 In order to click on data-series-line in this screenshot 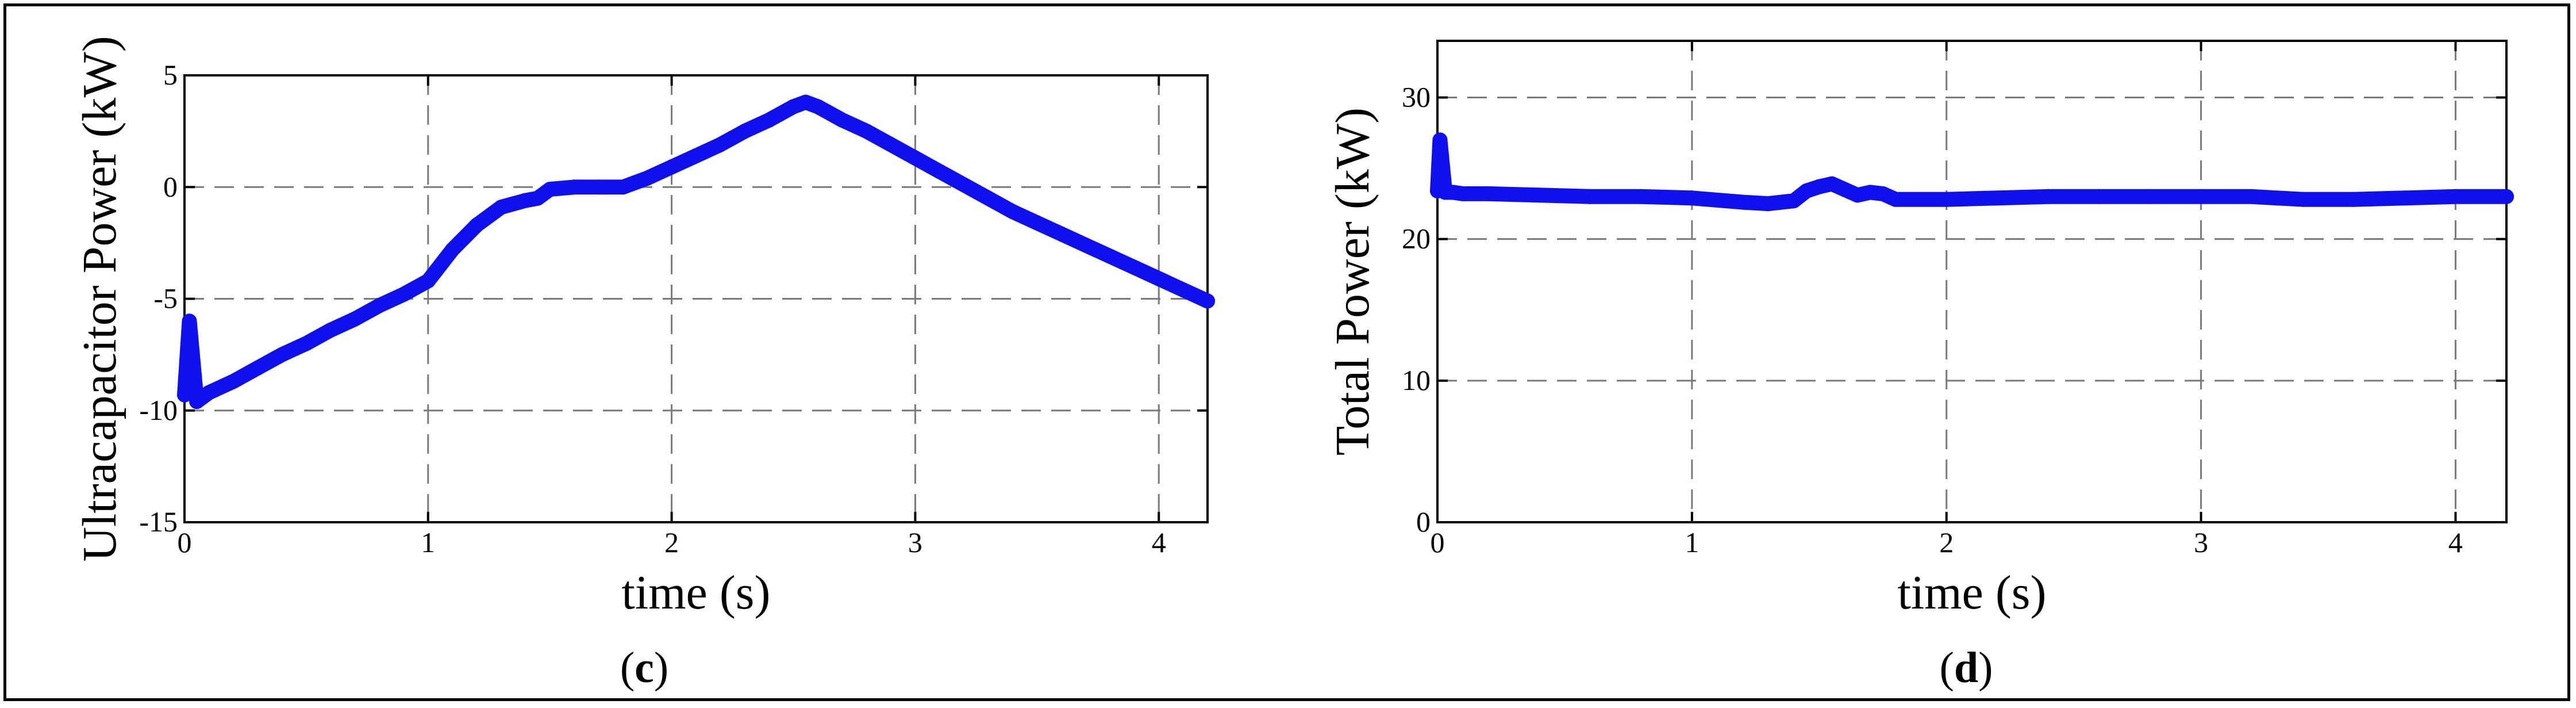, I will do `click(1972, 172)`.